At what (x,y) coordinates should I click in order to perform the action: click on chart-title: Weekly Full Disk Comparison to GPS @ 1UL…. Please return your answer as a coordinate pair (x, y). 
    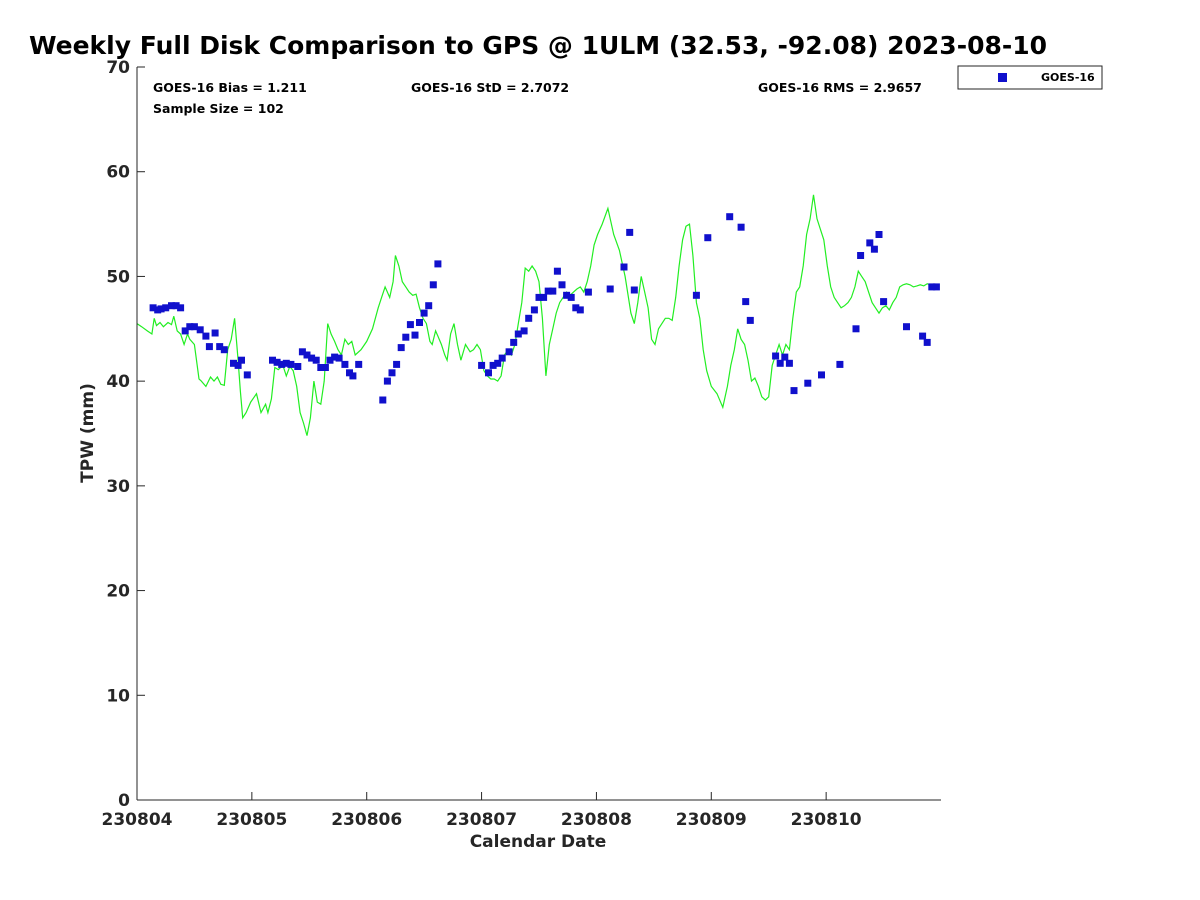
    Looking at the image, I should click on (538, 45).